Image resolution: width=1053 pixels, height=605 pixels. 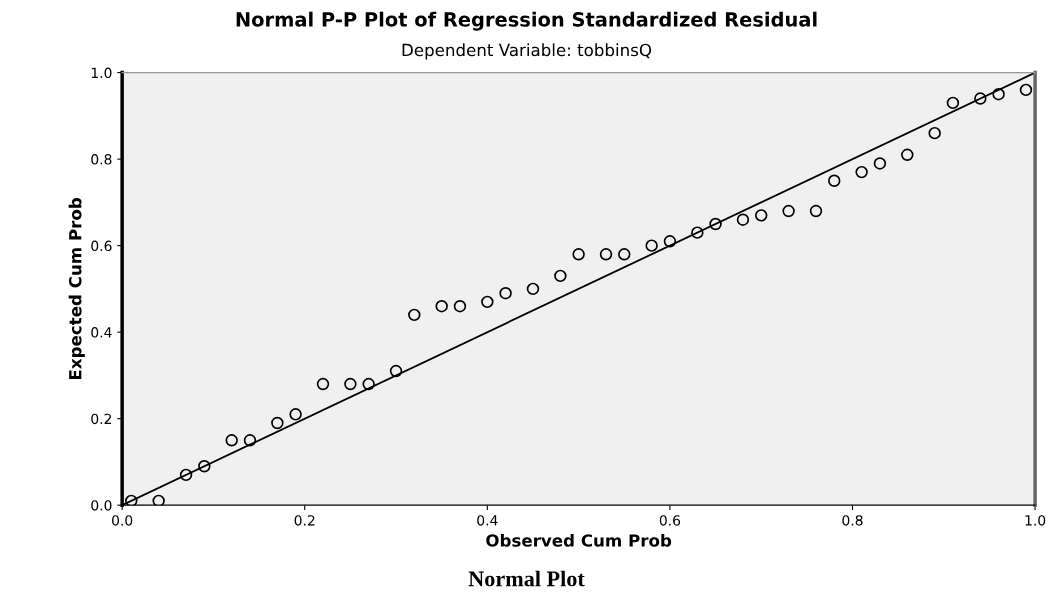 What do you see at coordinates (101, 419) in the screenshot?
I see `y-tick-label: 0.2` at bounding box center [101, 419].